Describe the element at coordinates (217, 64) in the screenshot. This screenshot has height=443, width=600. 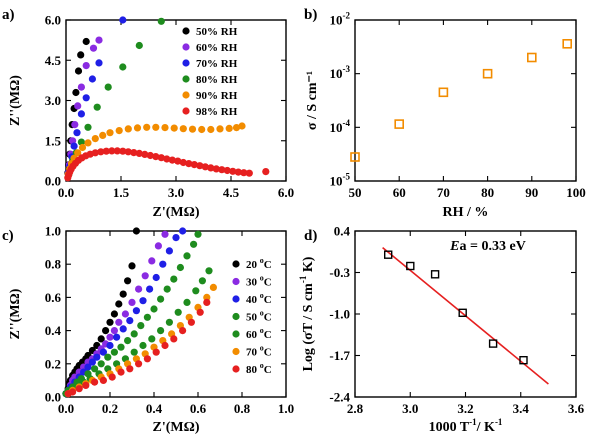
I see `legend-label: 70% RH` at that location.